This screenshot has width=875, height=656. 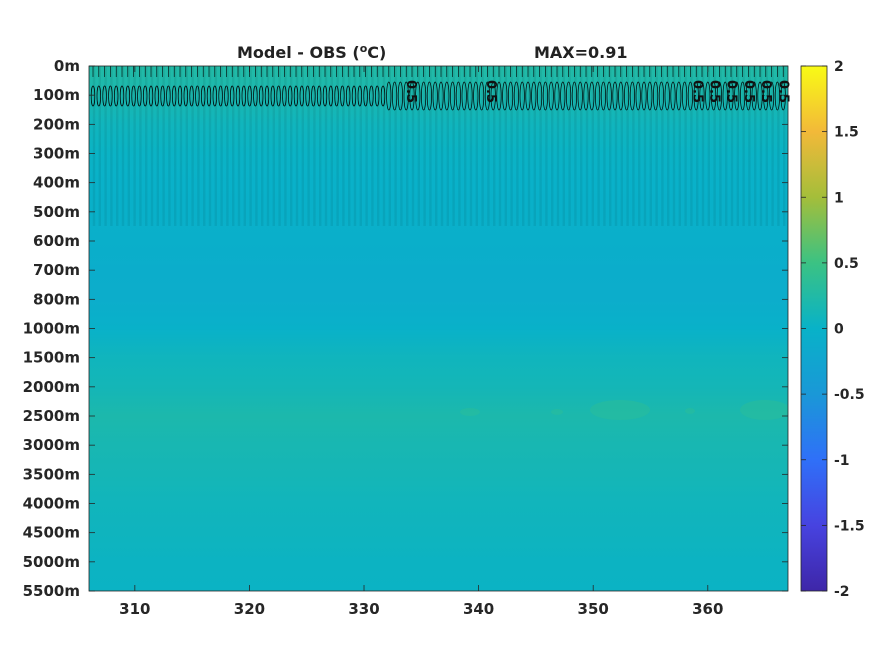 I want to click on colorbar-ticks: 2 1.5 1 0.5 0 -0.5 -1 -1.5 -2, so click(x=833, y=329).